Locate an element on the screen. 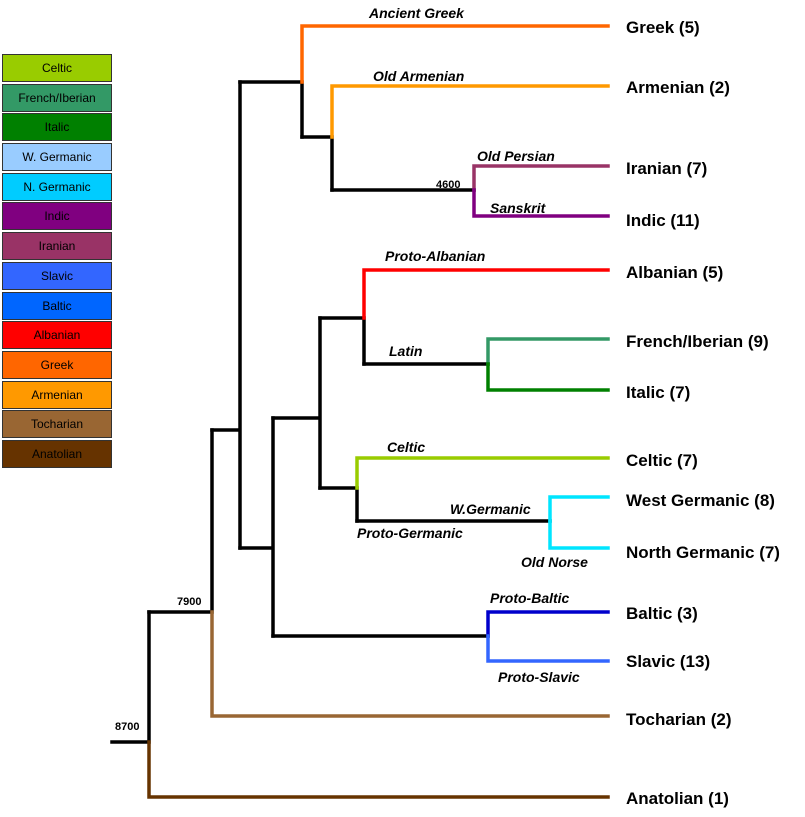  branch-western is located at coordinates (256, 527).